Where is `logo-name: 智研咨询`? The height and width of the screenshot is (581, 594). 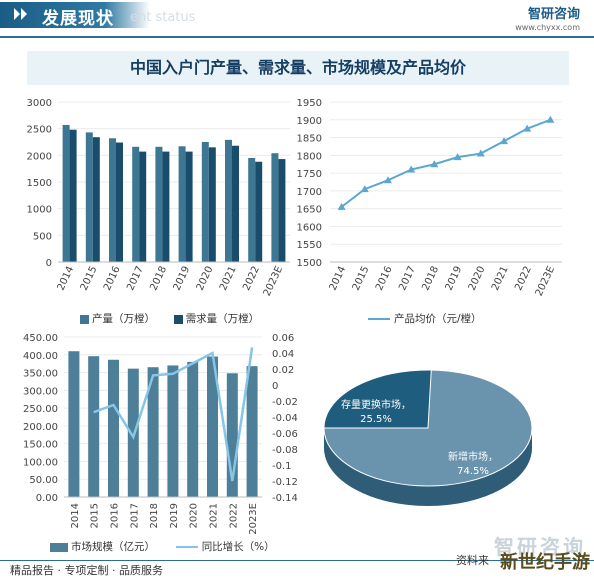 logo-name: 智研咨询 is located at coordinates (553, 14).